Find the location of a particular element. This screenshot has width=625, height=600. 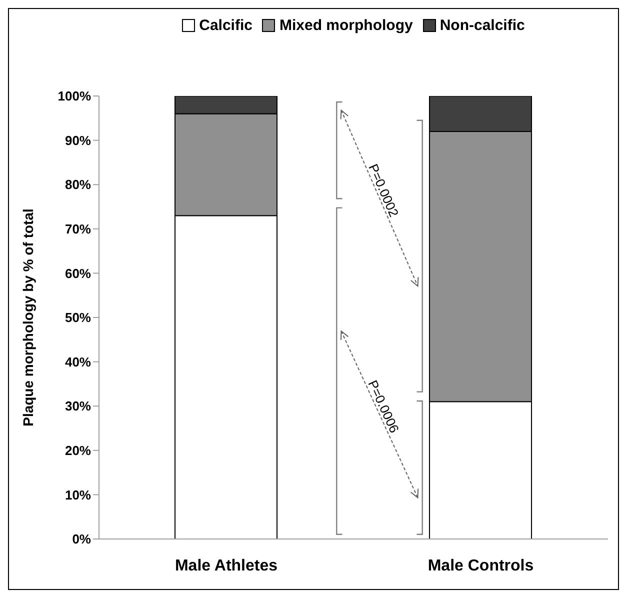

y-tick-label: 30% is located at coordinates (78, 406).